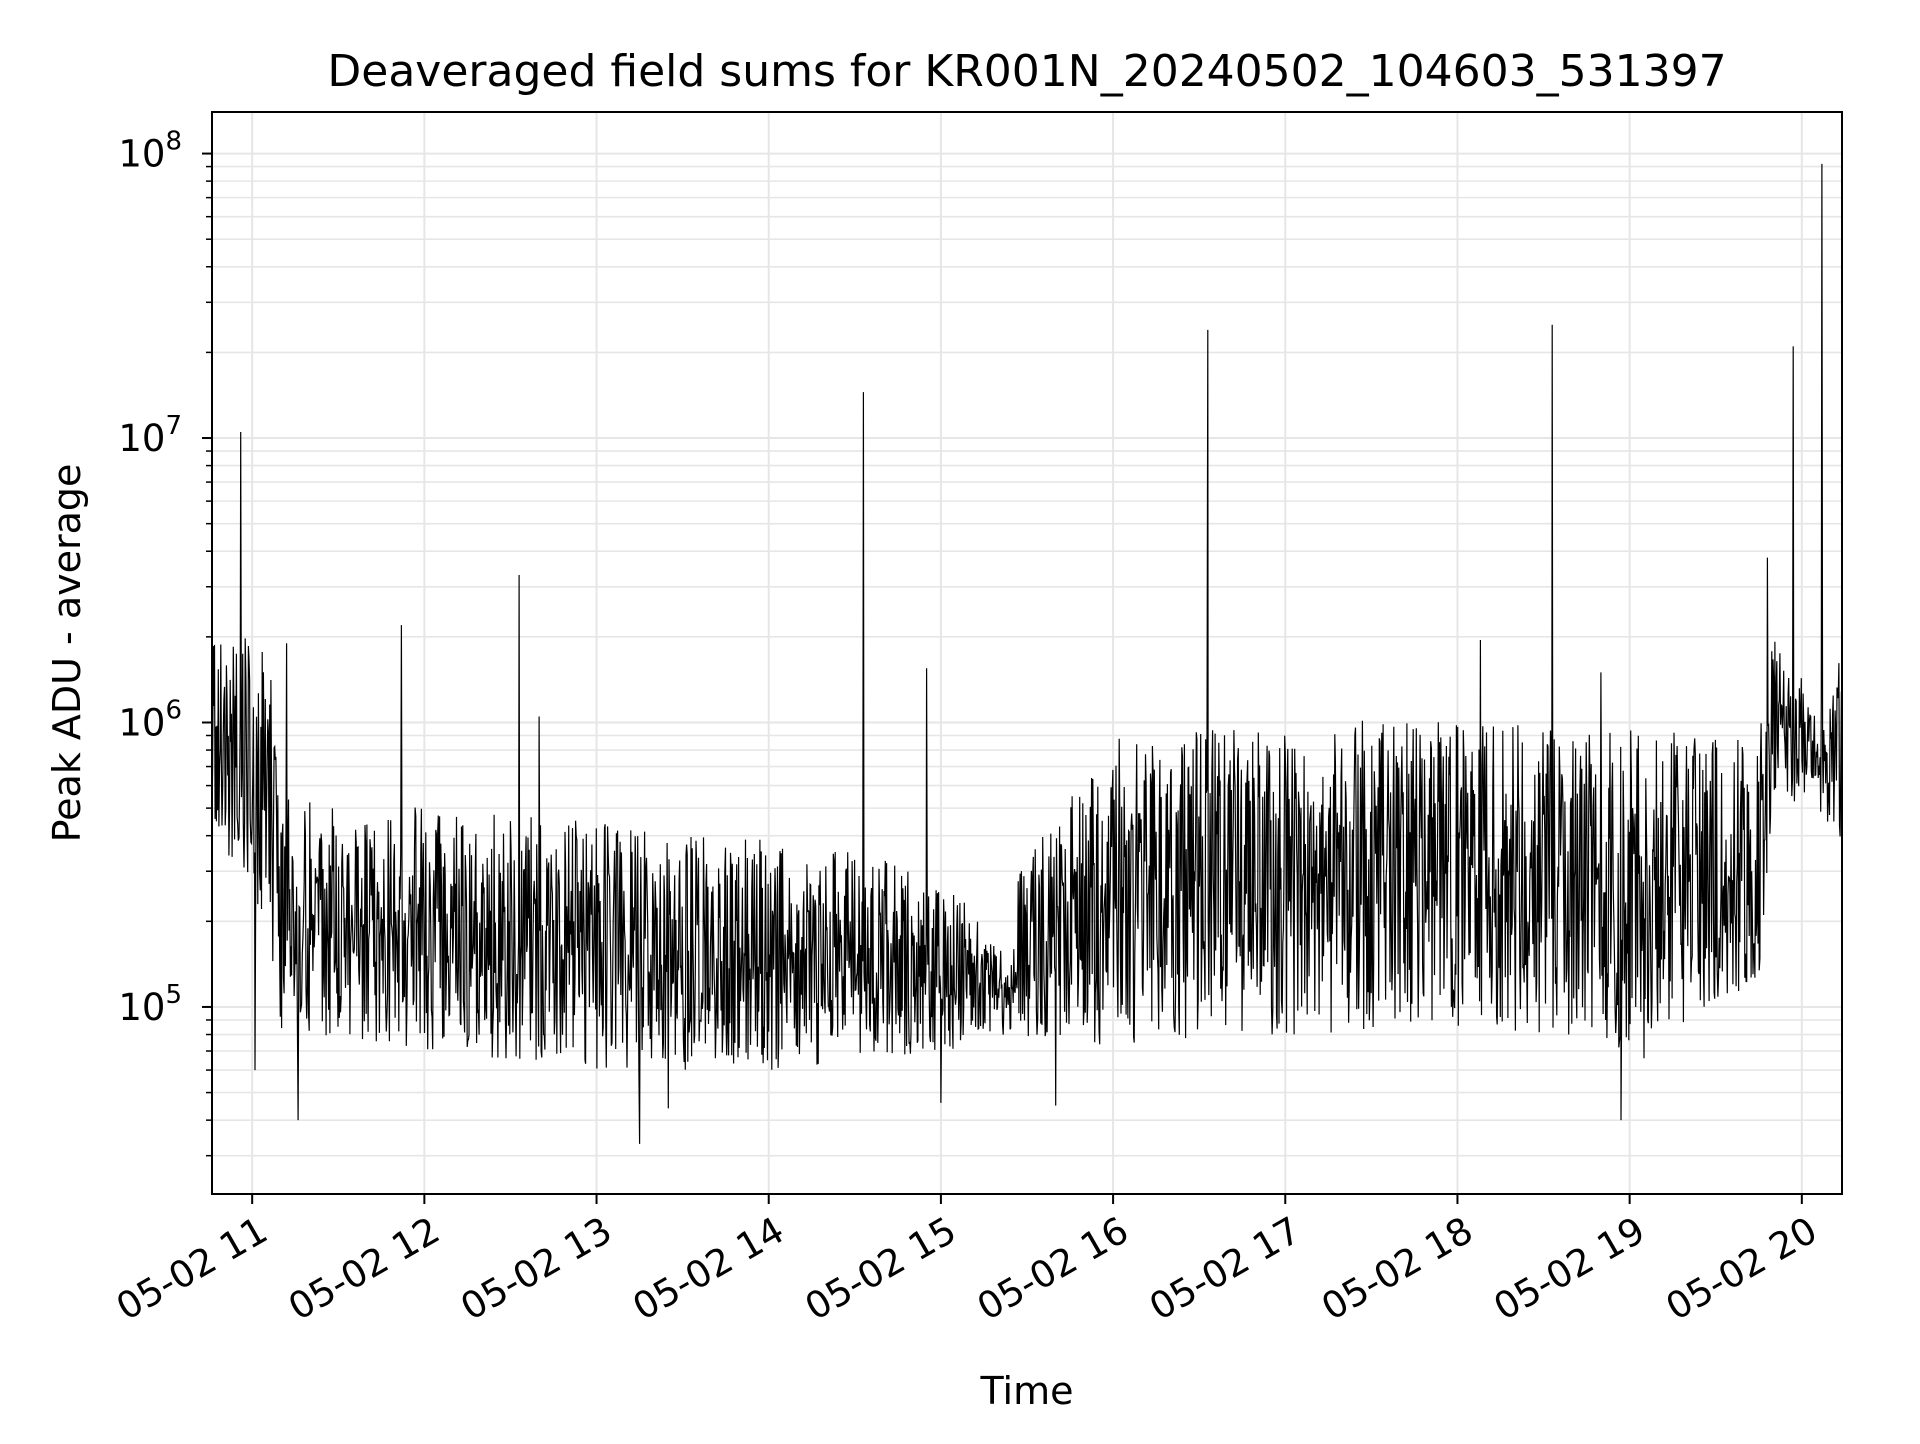 This screenshot has width=1920, height=1444. I want to click on y-tick-label: 10⁷, so click(150, 435).